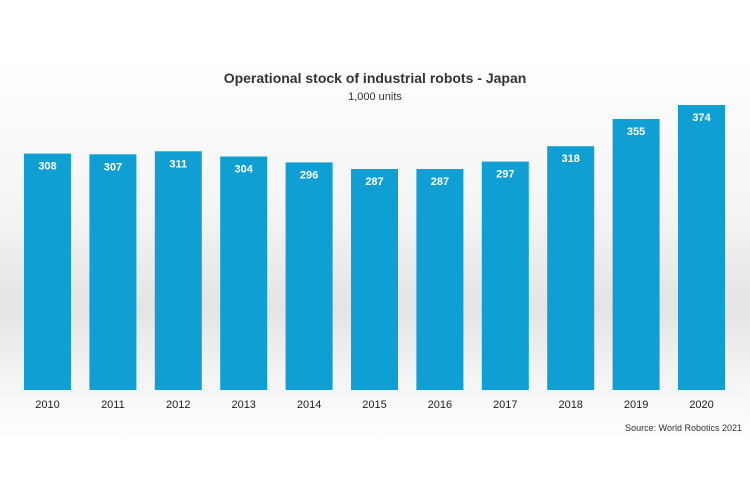  Describe the element at coordinates (309, 405) in the screenshot. I see `x-tick-2014: 2014` at that location.